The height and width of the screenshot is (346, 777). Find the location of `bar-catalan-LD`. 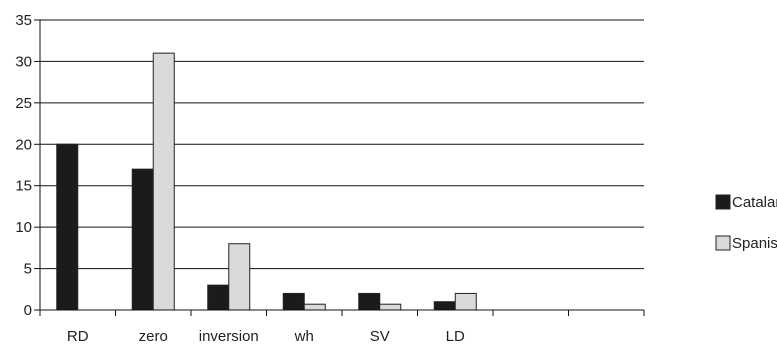

bar-catalan-LD is located at coordinates (444, 306).